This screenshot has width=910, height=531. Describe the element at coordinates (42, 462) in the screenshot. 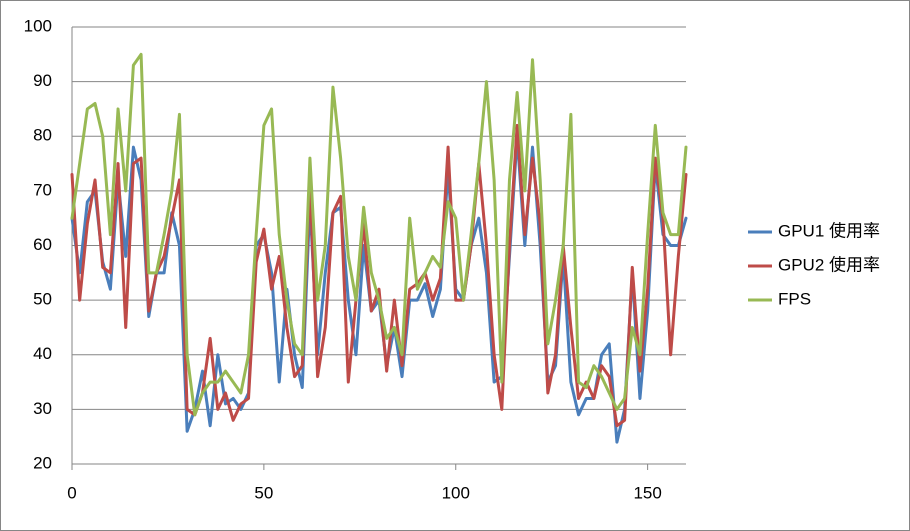

I see `y-tick-label: 20` at that location.